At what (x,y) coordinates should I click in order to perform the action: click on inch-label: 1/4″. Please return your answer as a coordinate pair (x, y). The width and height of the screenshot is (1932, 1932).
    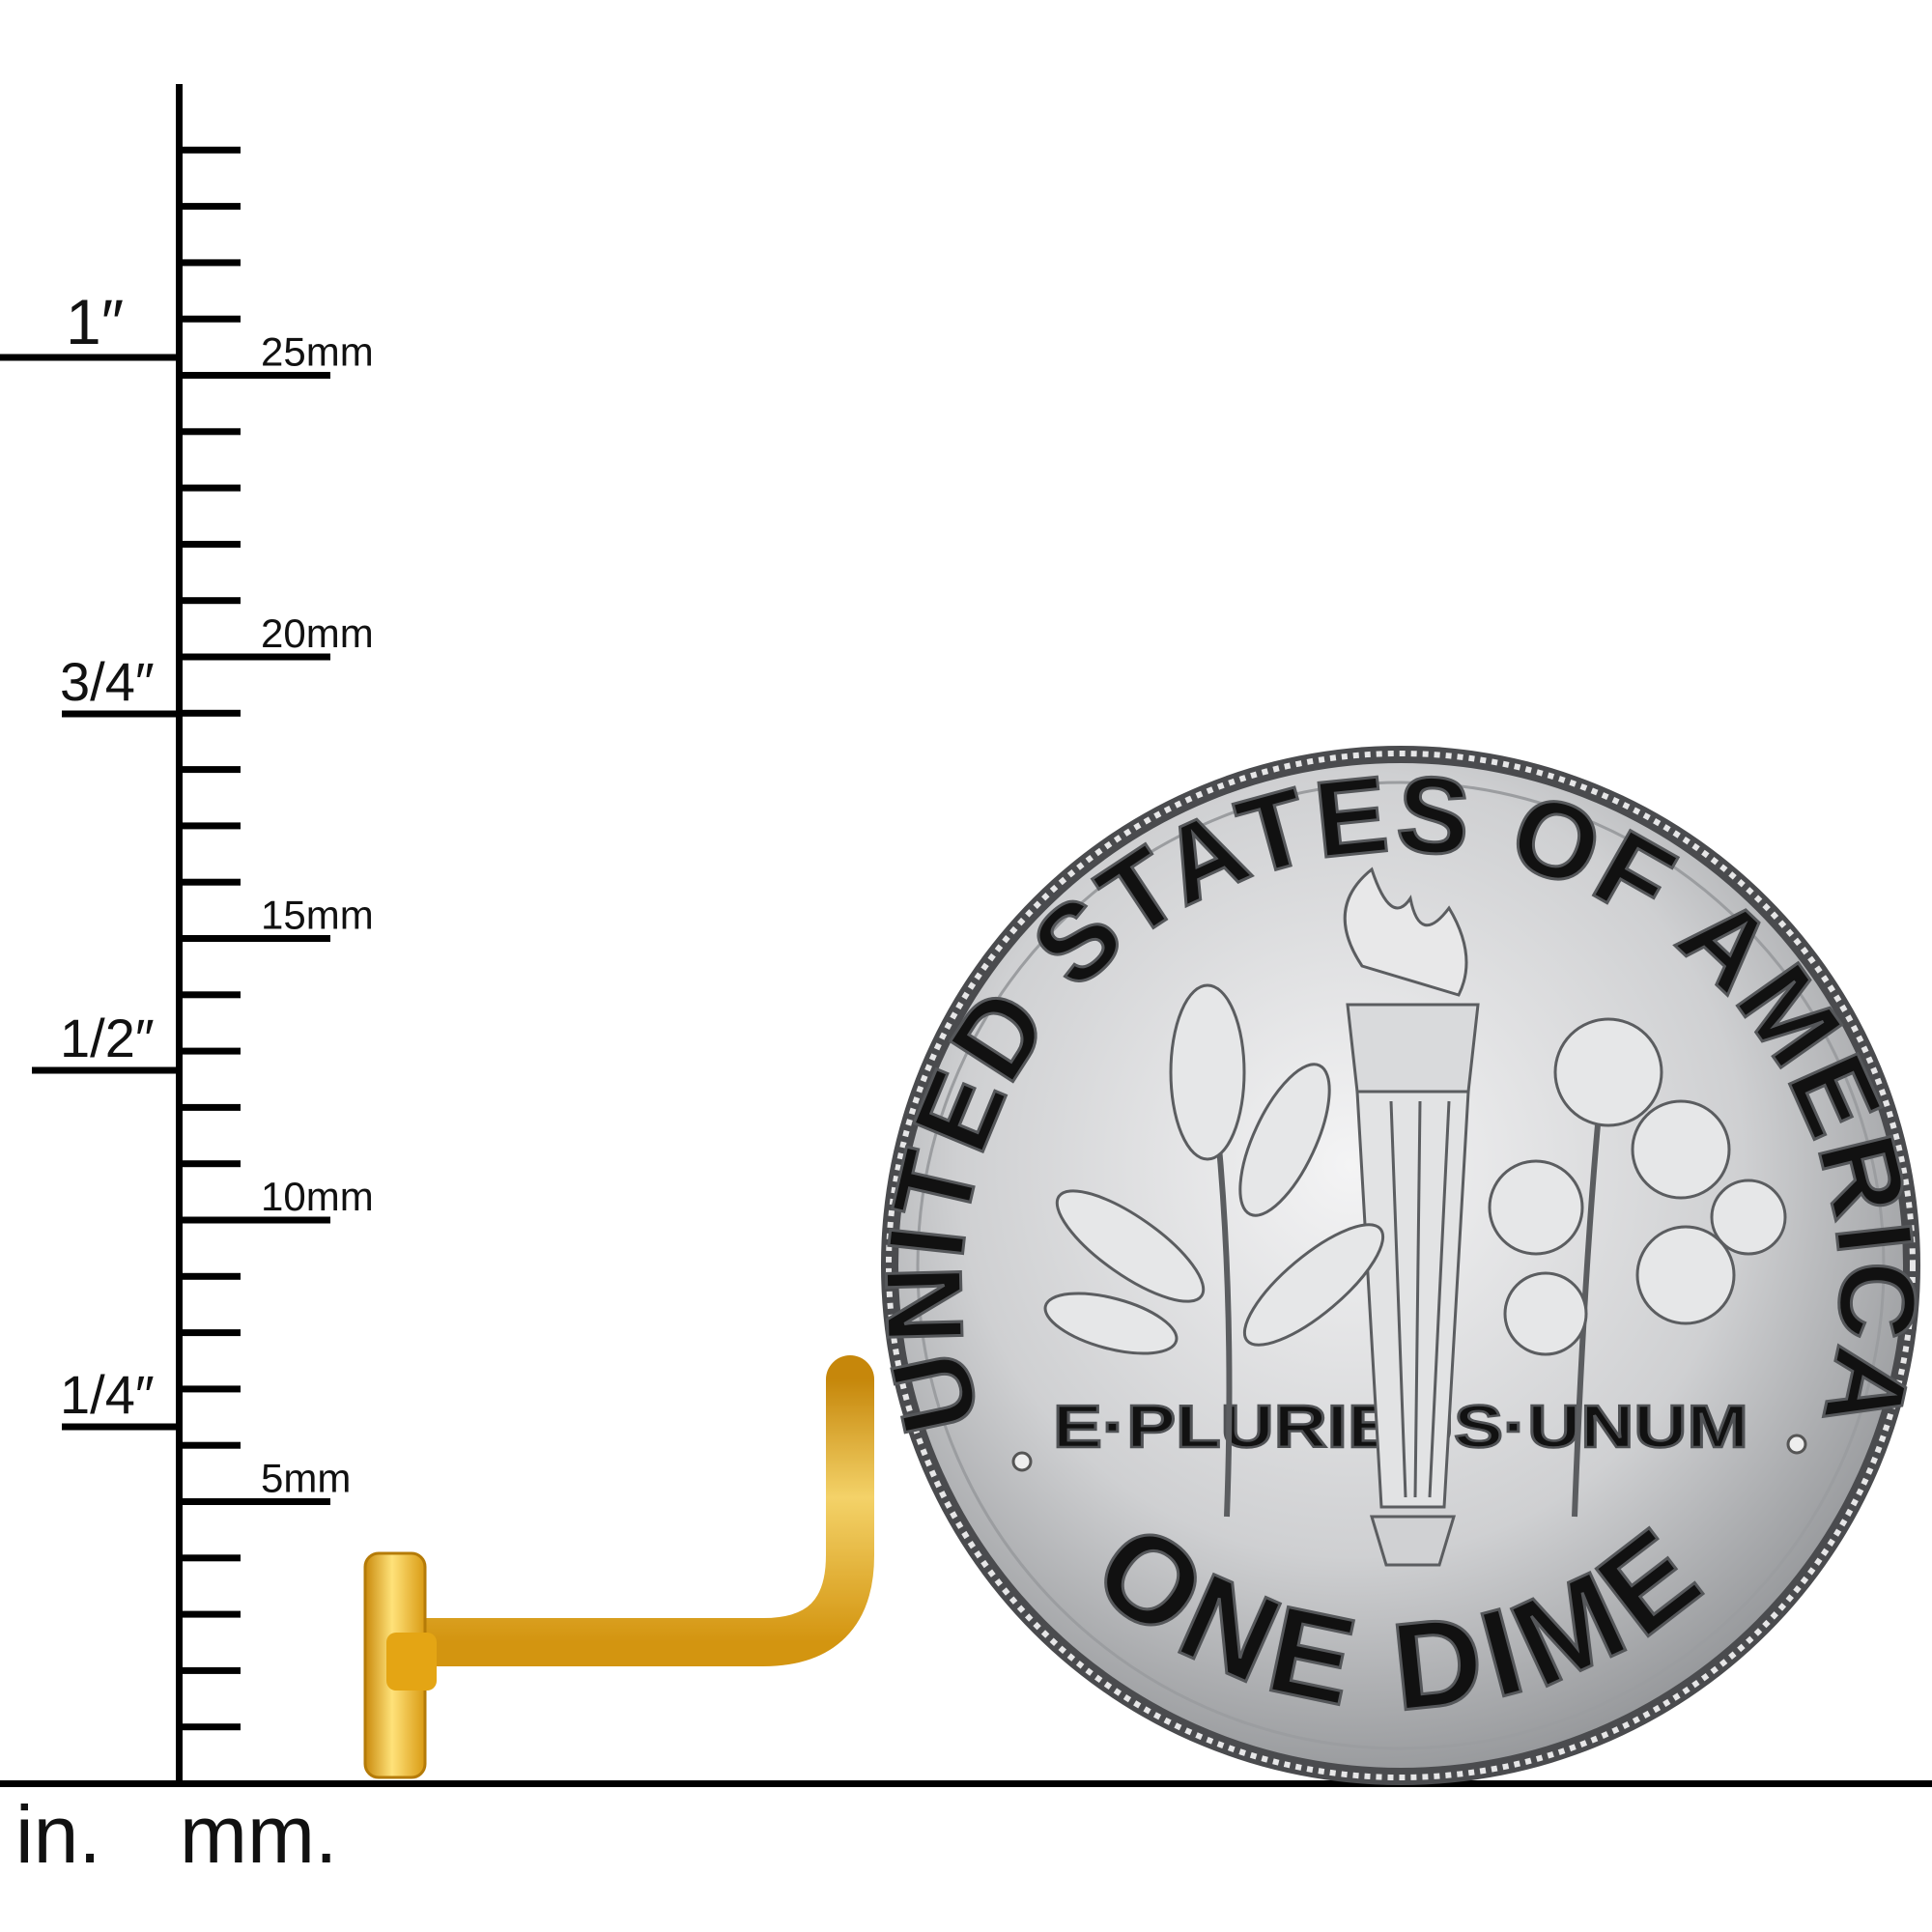
    Looking at the image, I should click on (107, 1394).